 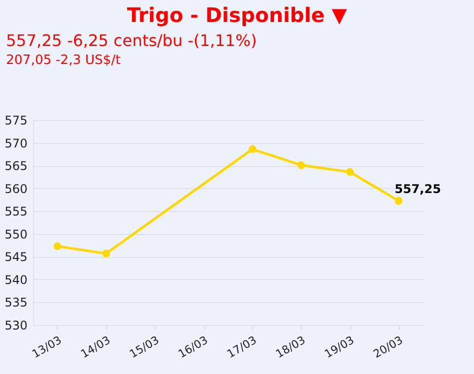 I want to click on y-tick-label: 535, so click(x=16, y=303).